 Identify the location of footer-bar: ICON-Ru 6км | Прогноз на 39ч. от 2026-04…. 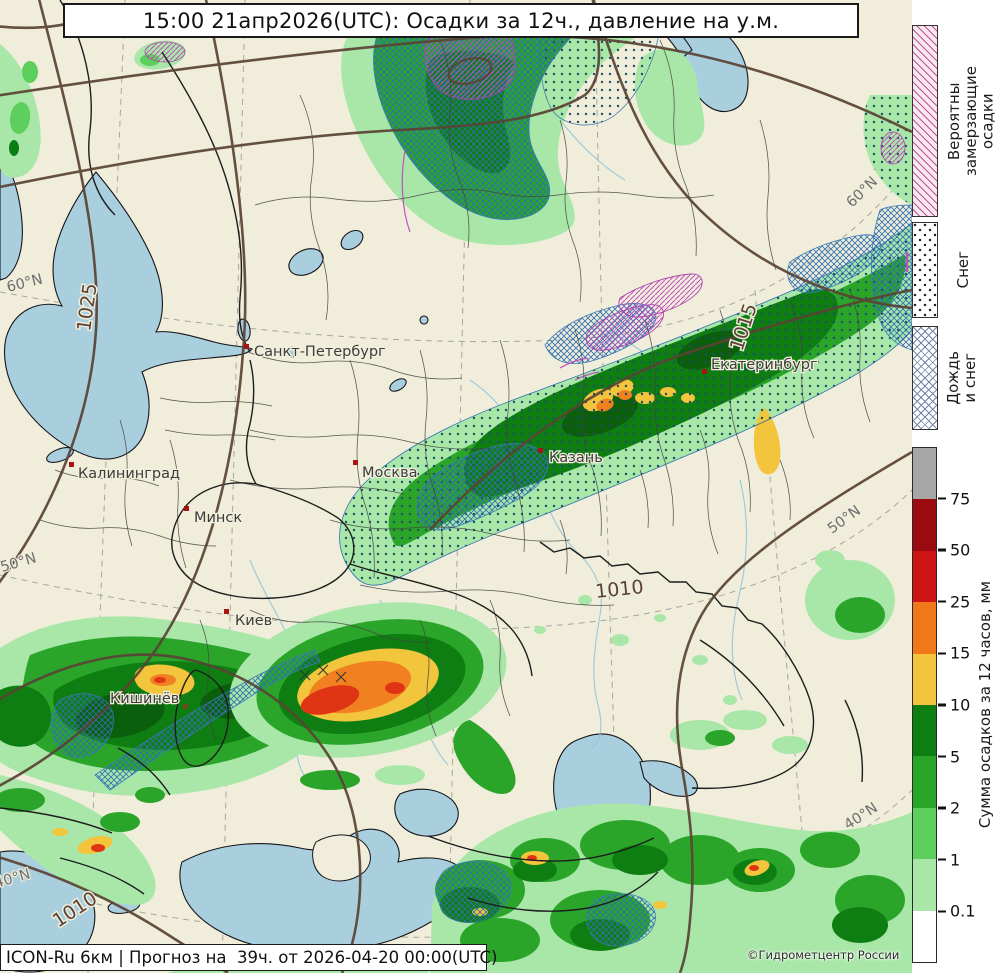
(248, 957).